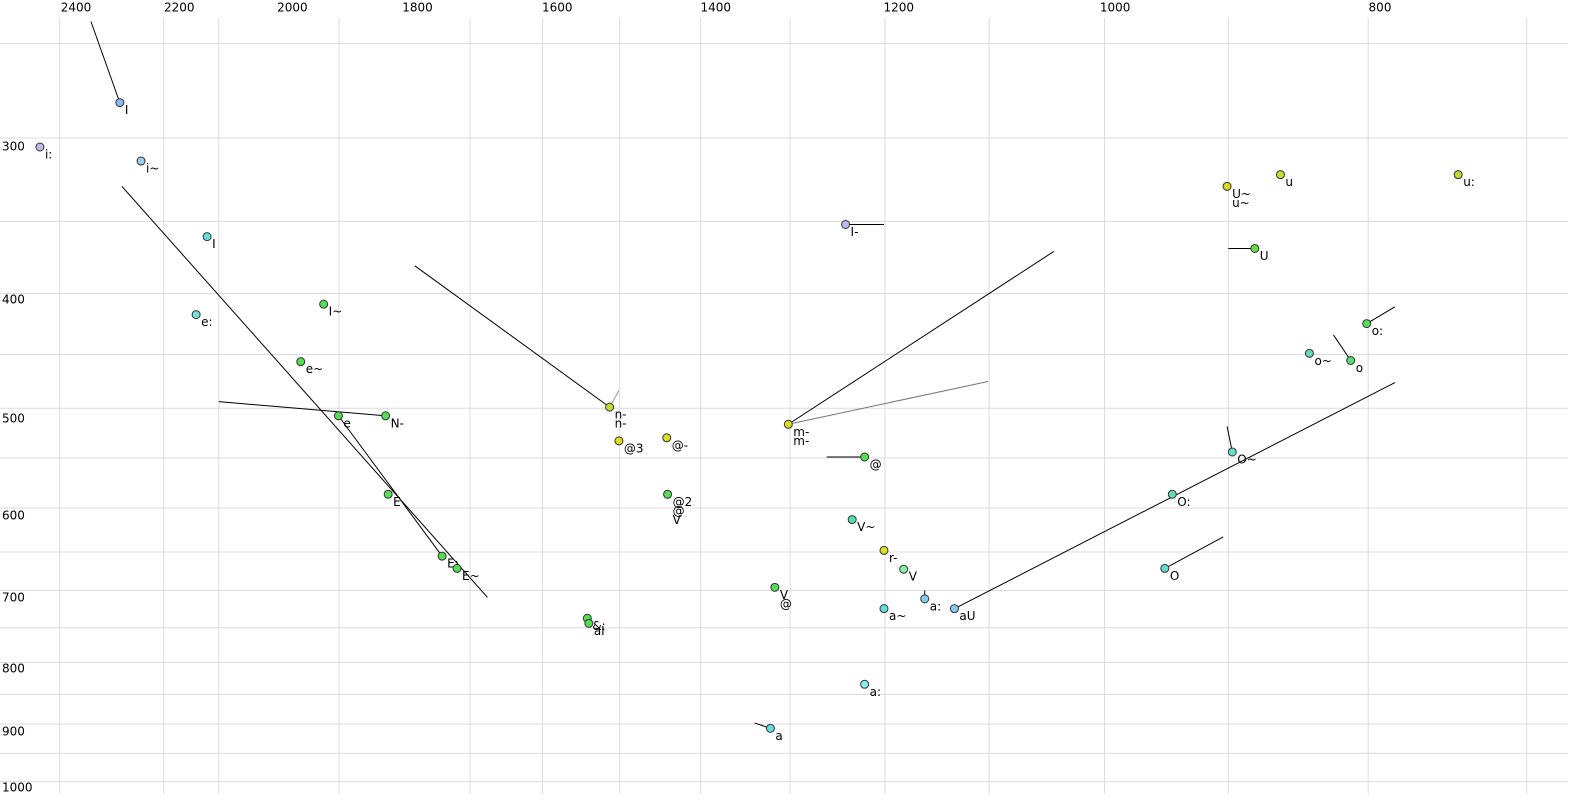 The width and height of the screenshot is (1580, 800). Describe the element at coordinates (898, 8) in the screenshot. I see `x-tick-label: 1200` at that location.